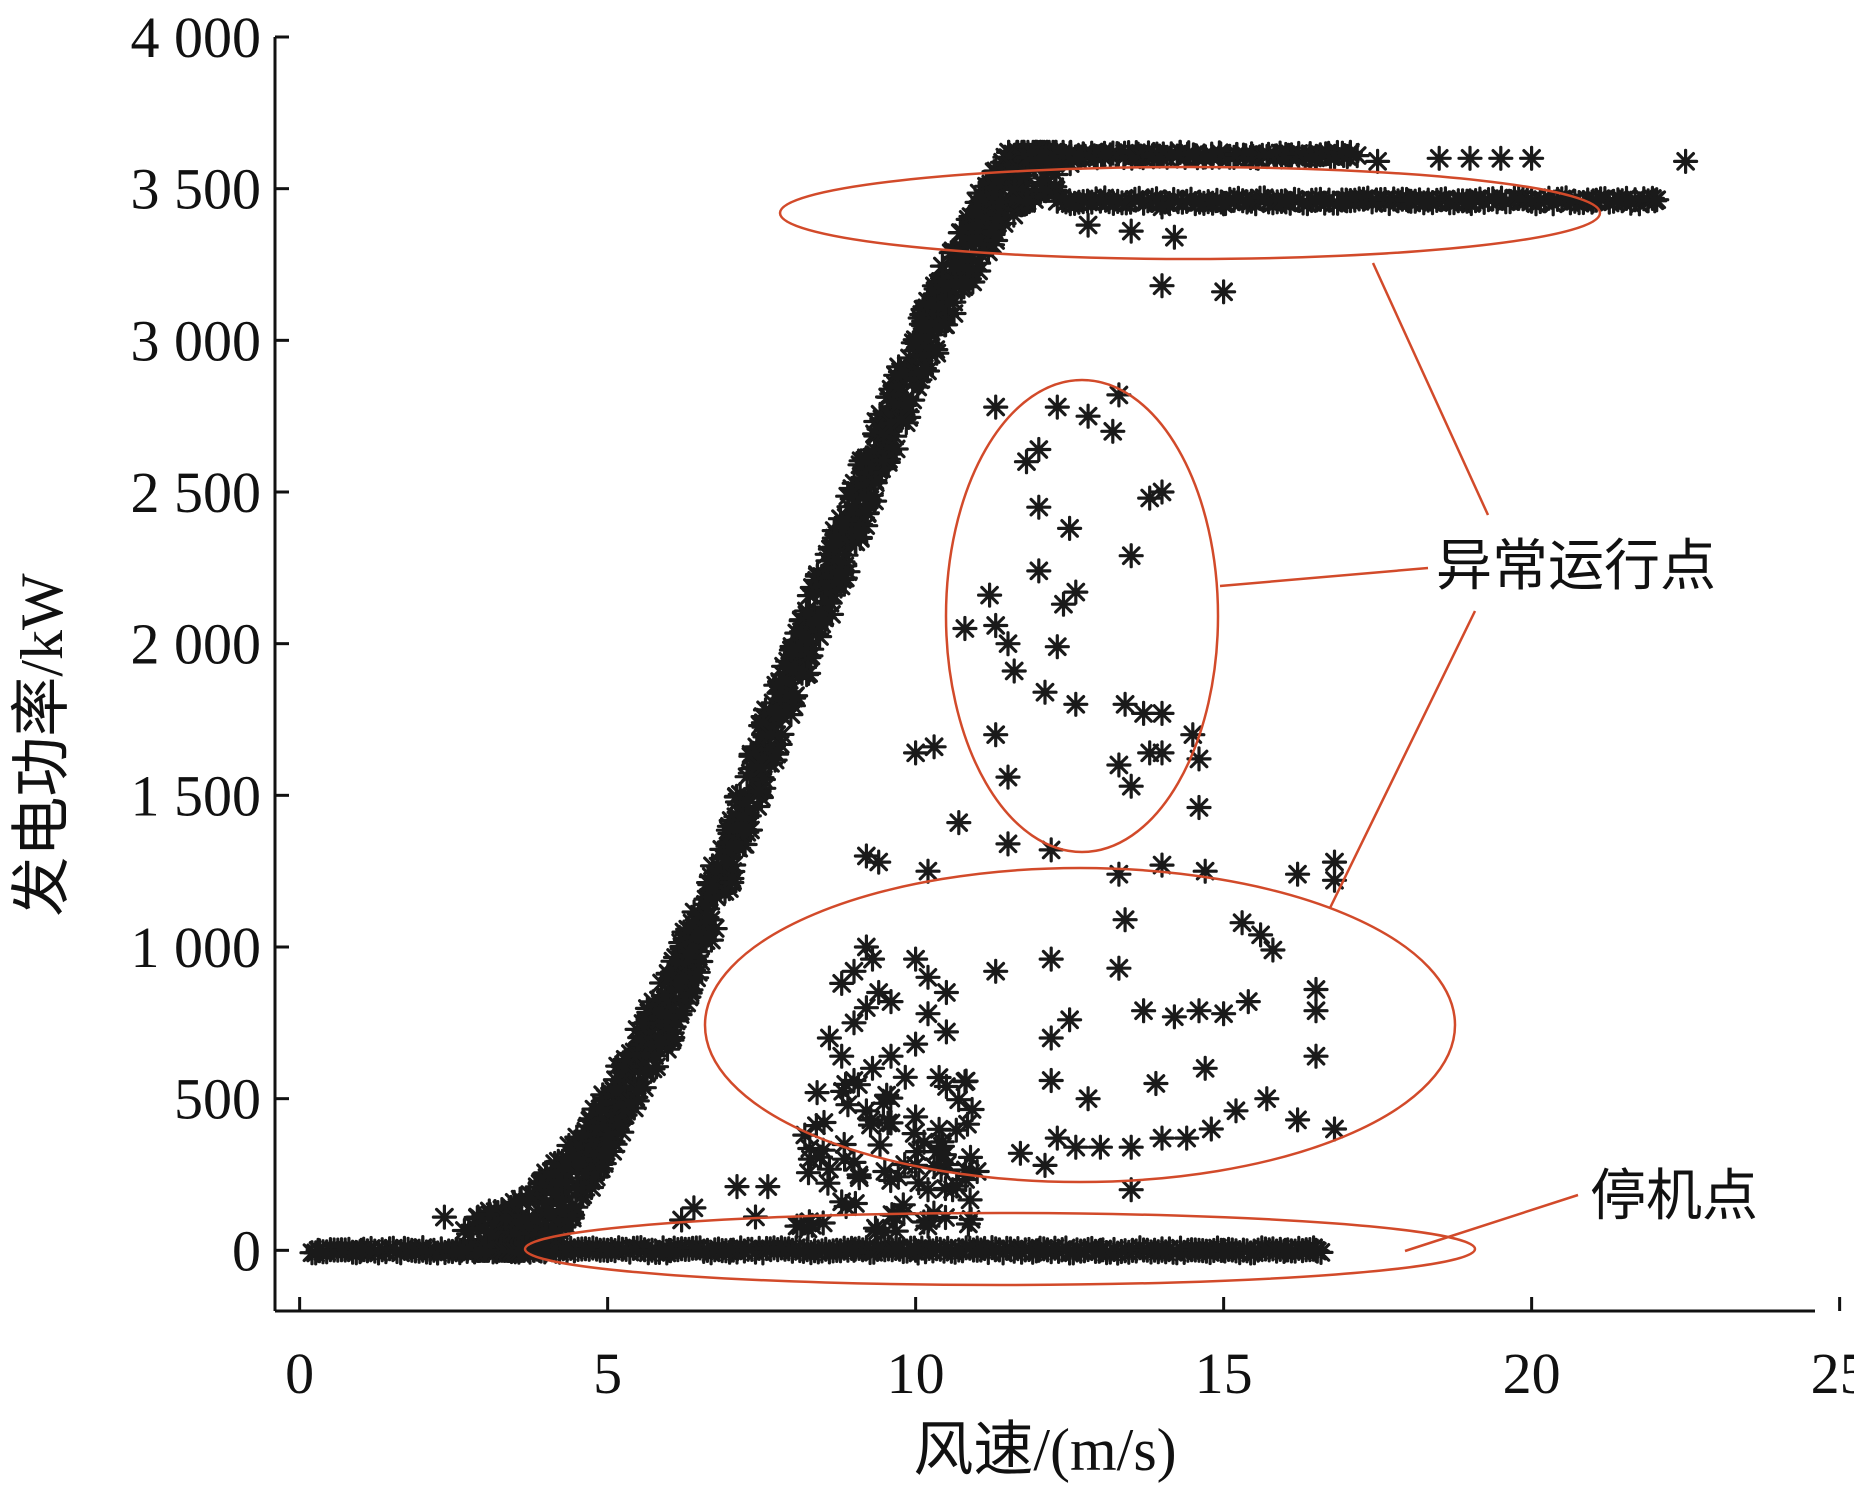 Image resolution: width=1854 pixels, height=1497 pixels. What do you see at coordinates (1324, 577) in the screenshot?
I see `leader-line-mid` at bounding box center [1324, 577].